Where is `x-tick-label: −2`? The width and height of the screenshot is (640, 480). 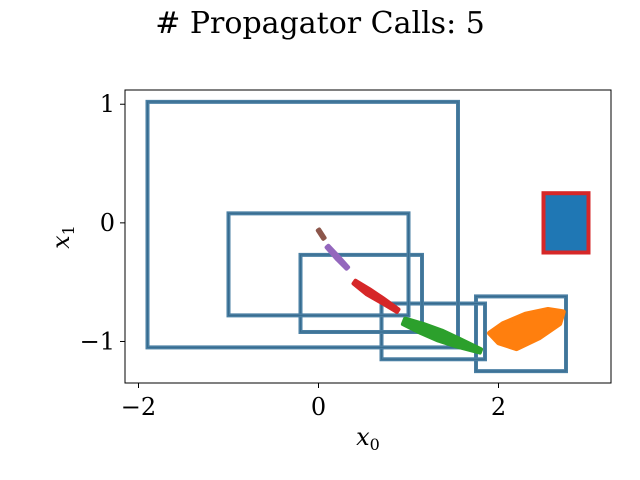
x-tick-label: −2 is located at coordinates (138, 407).